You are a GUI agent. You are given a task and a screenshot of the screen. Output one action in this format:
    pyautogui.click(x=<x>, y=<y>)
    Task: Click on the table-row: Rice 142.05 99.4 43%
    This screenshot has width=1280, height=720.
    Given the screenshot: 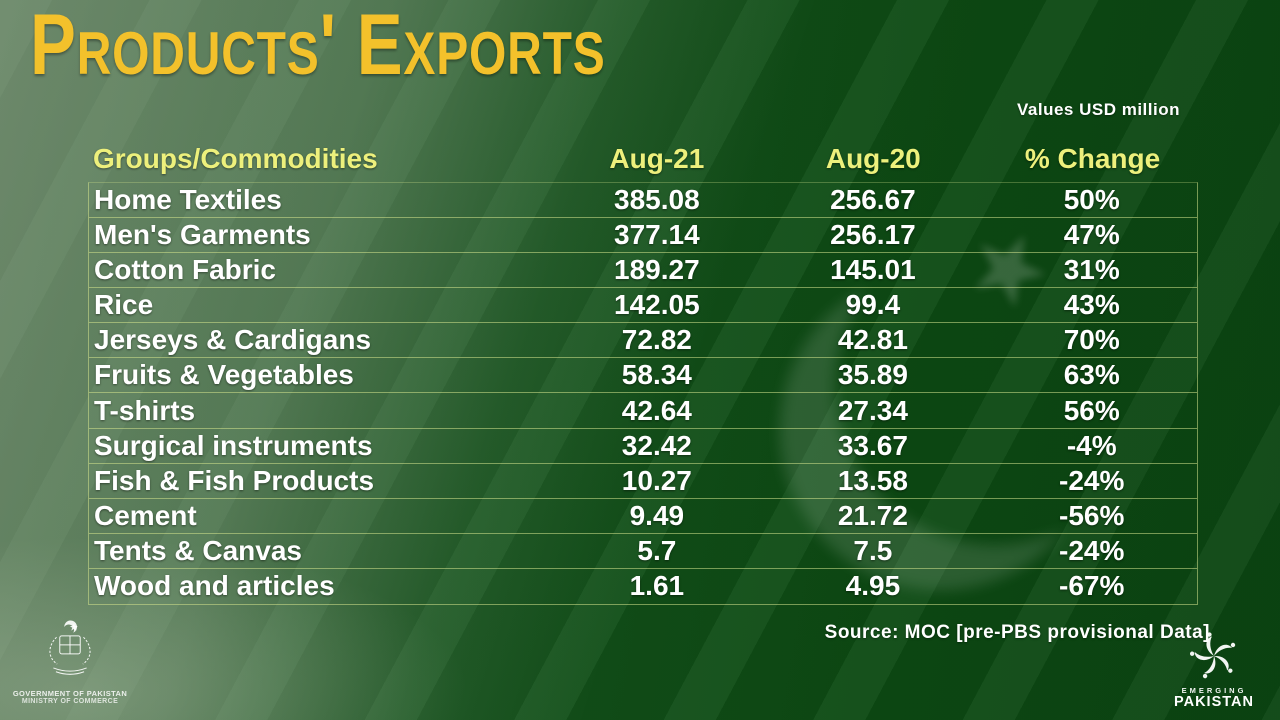 What is the action you would take?
    pyautogui.click(x=643, y=306)
    